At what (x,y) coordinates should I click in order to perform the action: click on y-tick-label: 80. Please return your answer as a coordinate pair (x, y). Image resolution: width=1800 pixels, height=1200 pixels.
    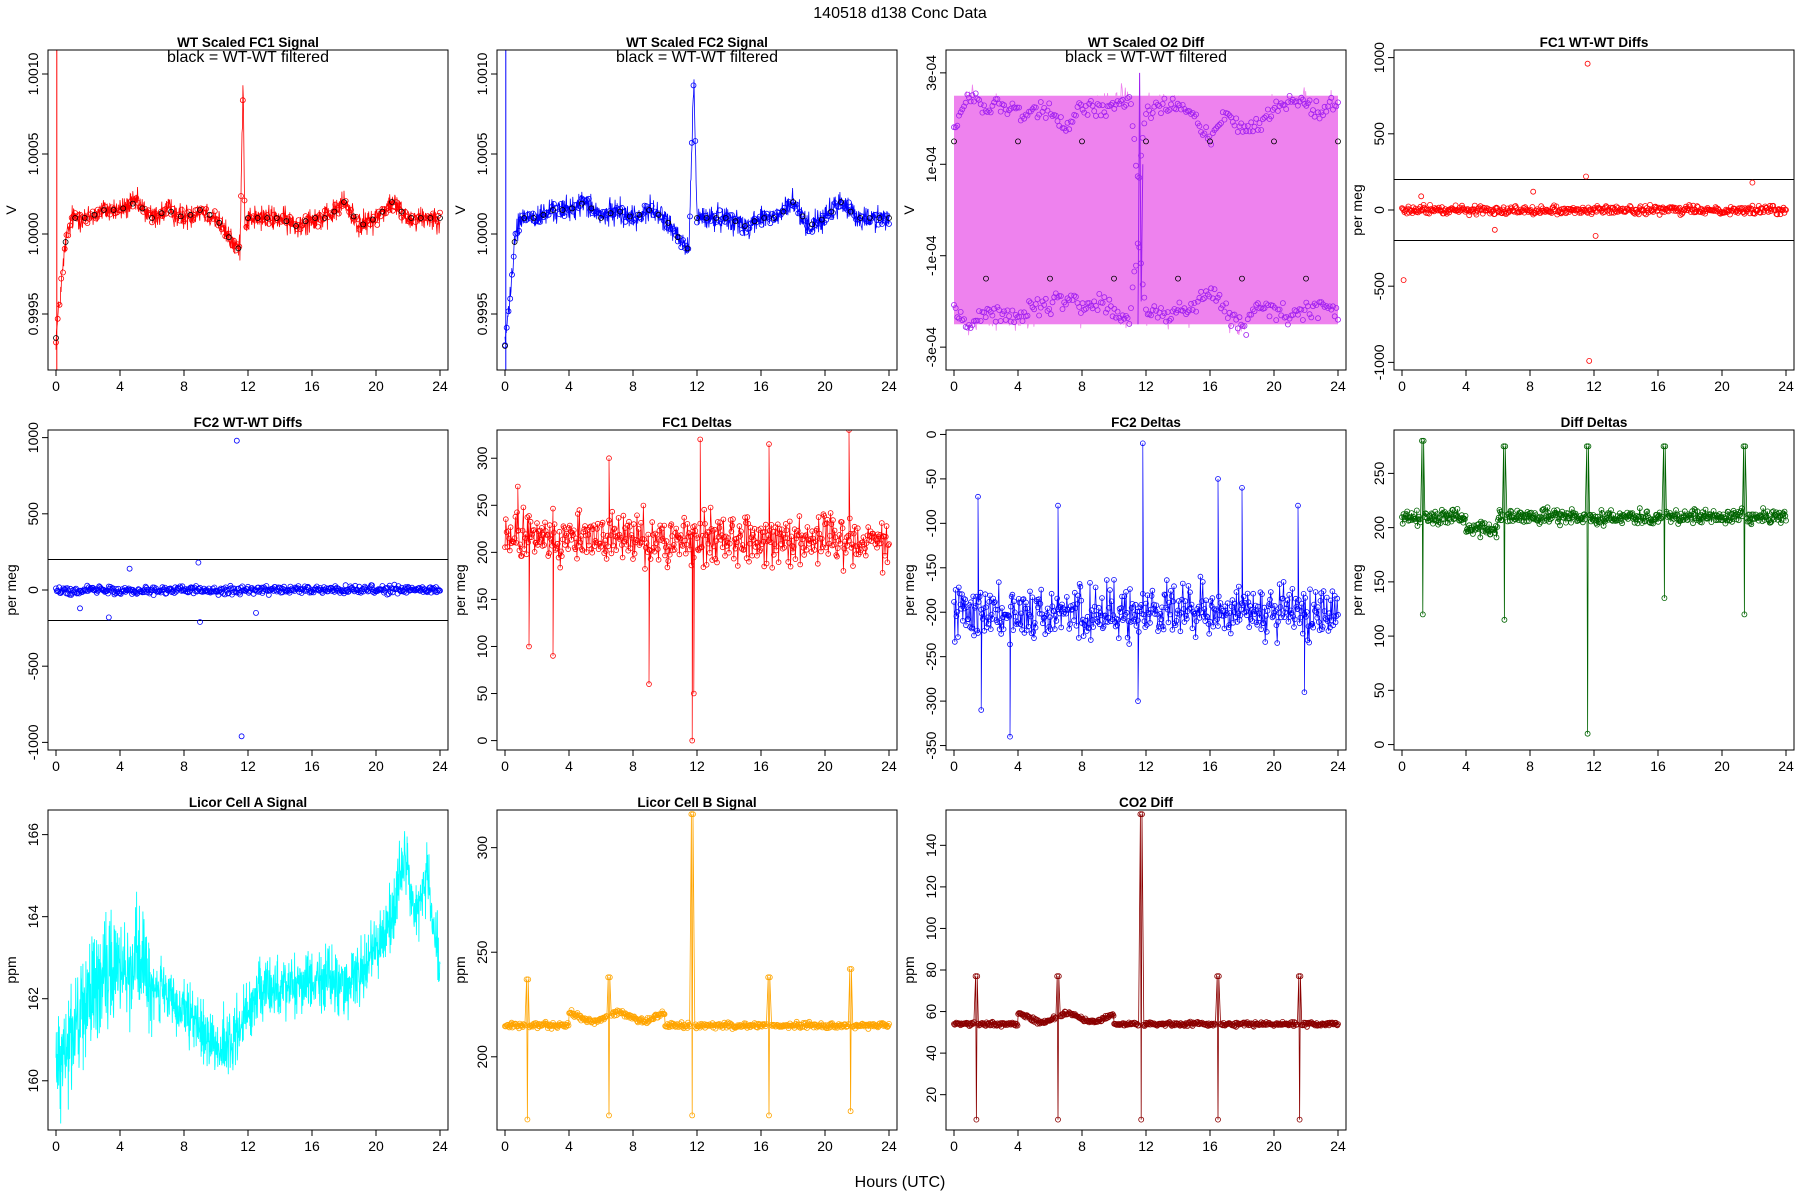
    Looking at the image, I should click on (931, 970).